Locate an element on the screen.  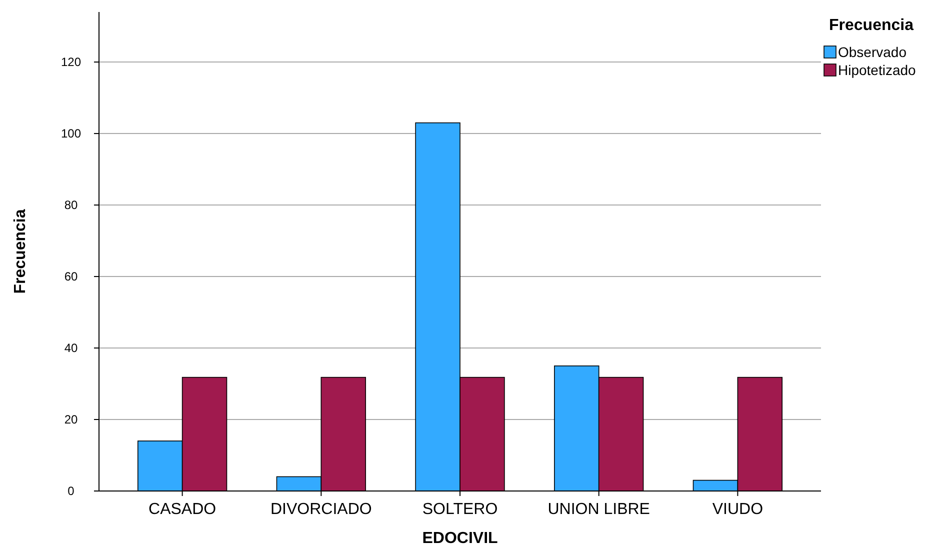
x-axis-title: EDOCIVIL is located at coordinates (460, 538).